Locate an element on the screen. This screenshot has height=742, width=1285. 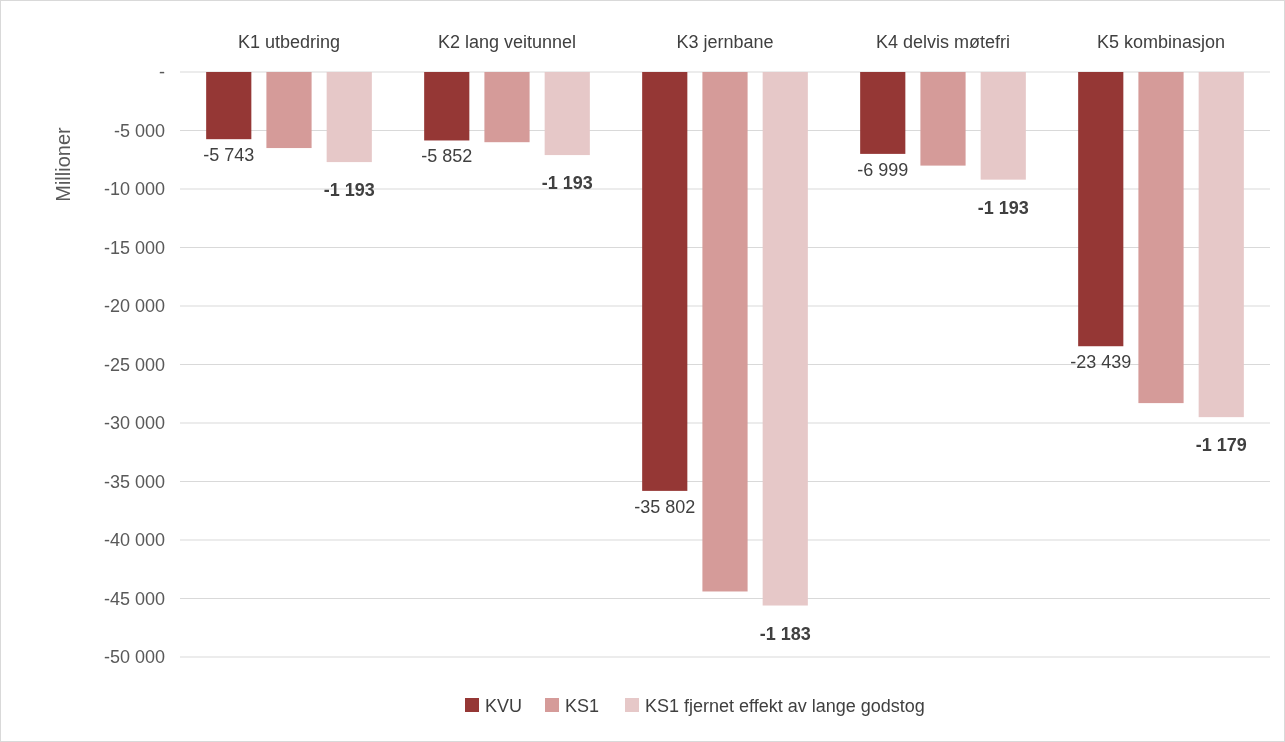
x-tick-label: K3 jernbane is located at coordinates (725, 42).